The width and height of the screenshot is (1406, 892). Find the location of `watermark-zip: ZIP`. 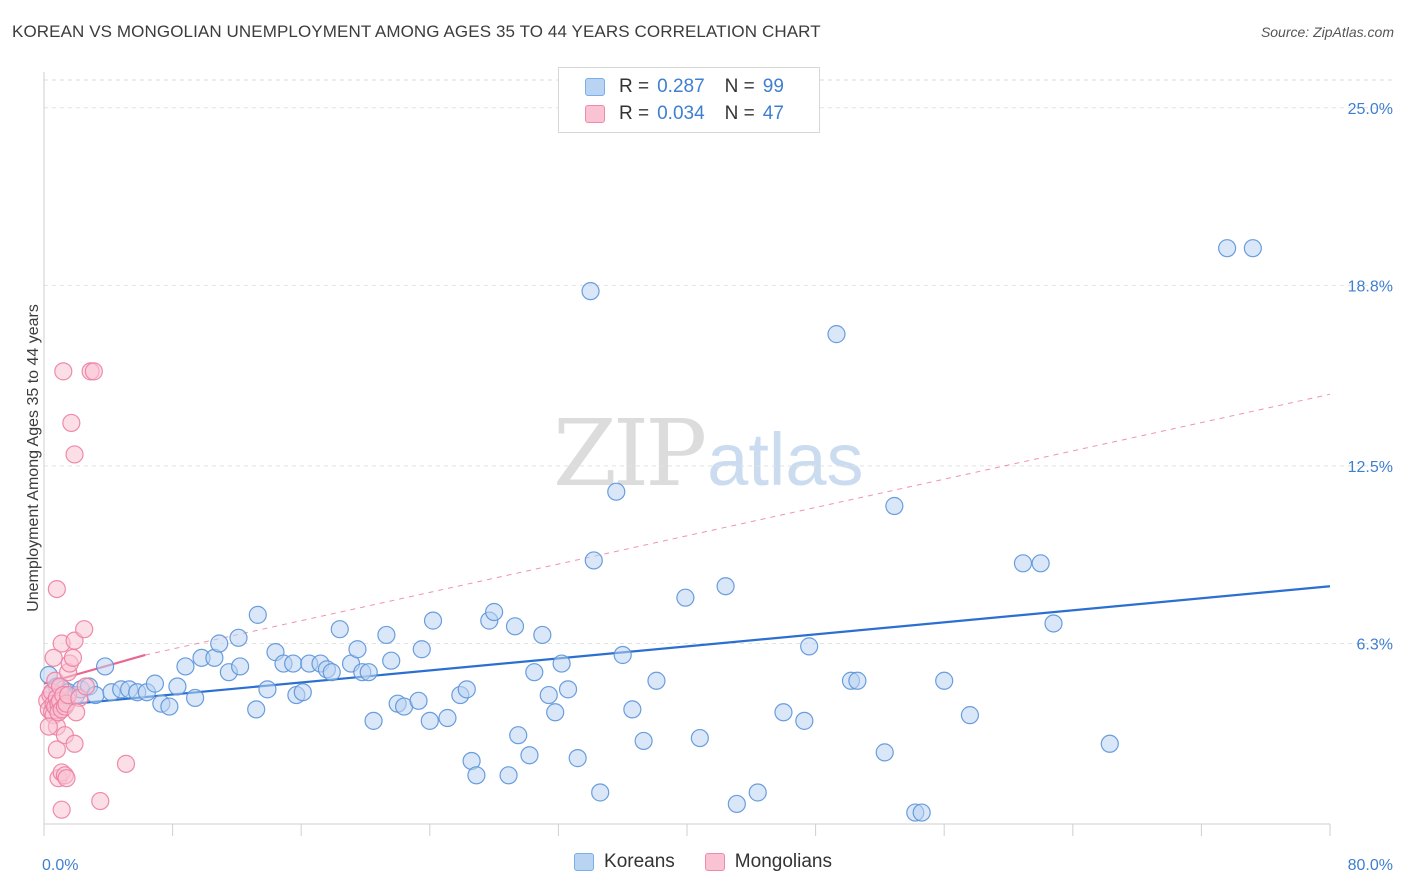

watermark-zip: ZIP is located at coordinates (630, 453).